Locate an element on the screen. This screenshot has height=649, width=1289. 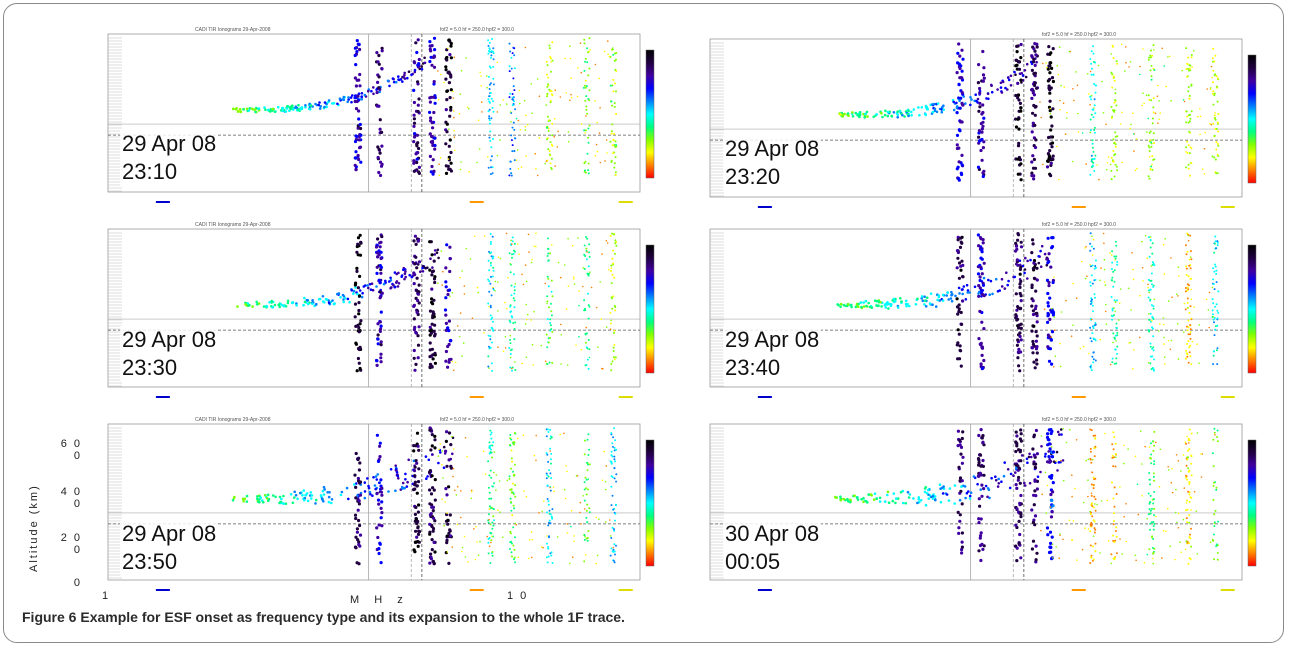
axis-marker is located at coordinates (162, 202).